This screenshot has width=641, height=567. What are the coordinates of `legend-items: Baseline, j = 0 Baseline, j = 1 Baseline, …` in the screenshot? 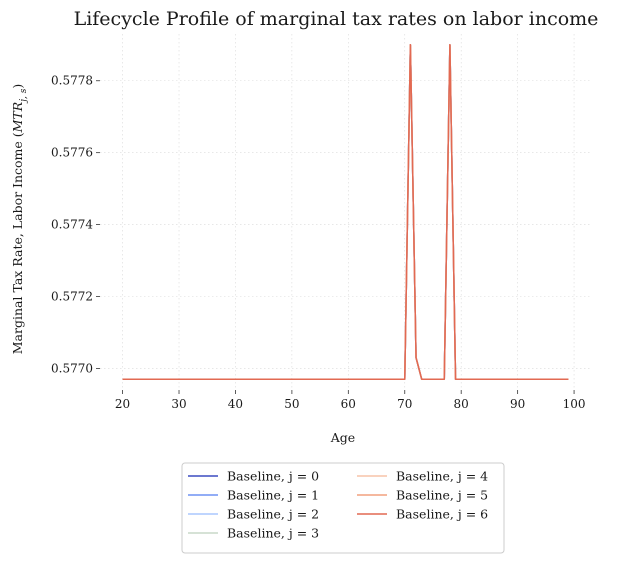 It's located at (338, 505).